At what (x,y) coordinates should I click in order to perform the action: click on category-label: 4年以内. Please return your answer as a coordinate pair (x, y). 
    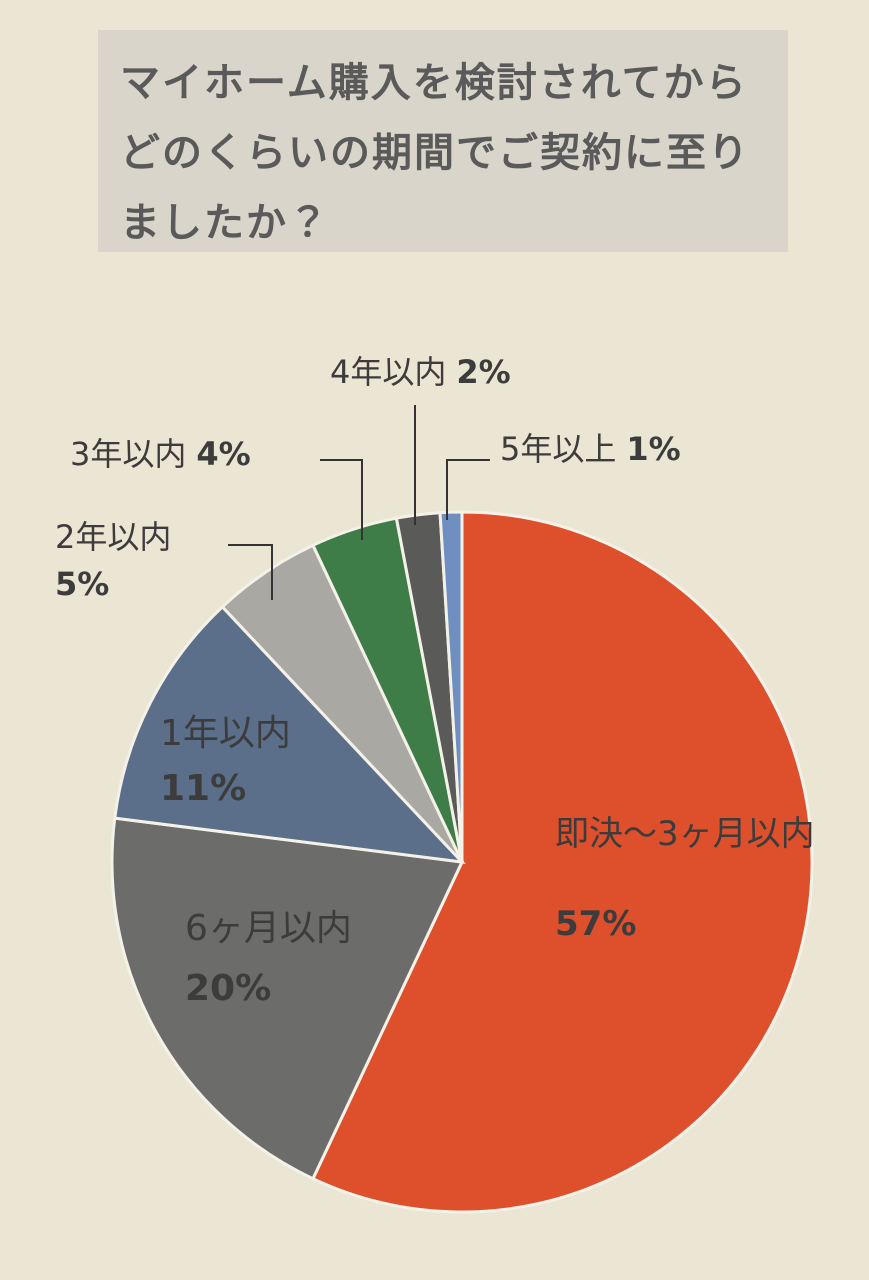
    Looking at the image, I should click on (388, 372).